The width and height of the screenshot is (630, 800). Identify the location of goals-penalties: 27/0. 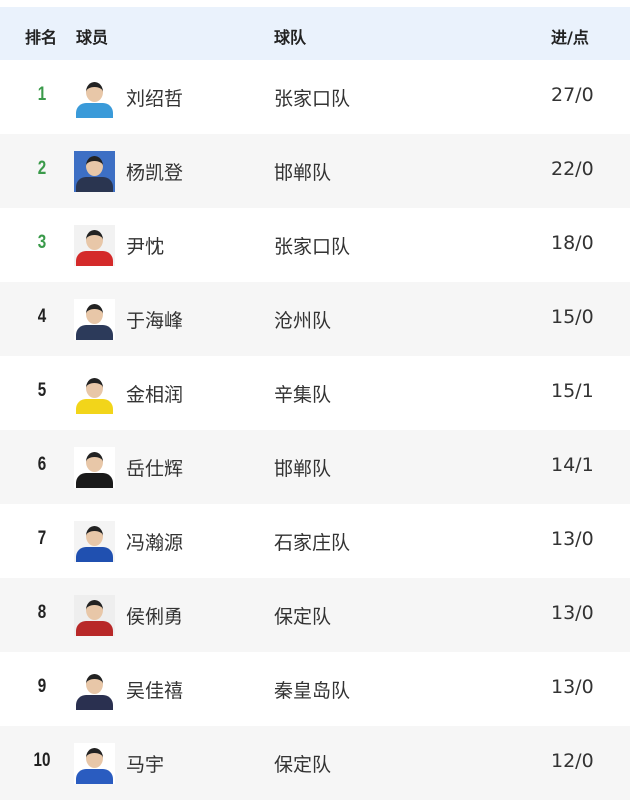
(572, 95).